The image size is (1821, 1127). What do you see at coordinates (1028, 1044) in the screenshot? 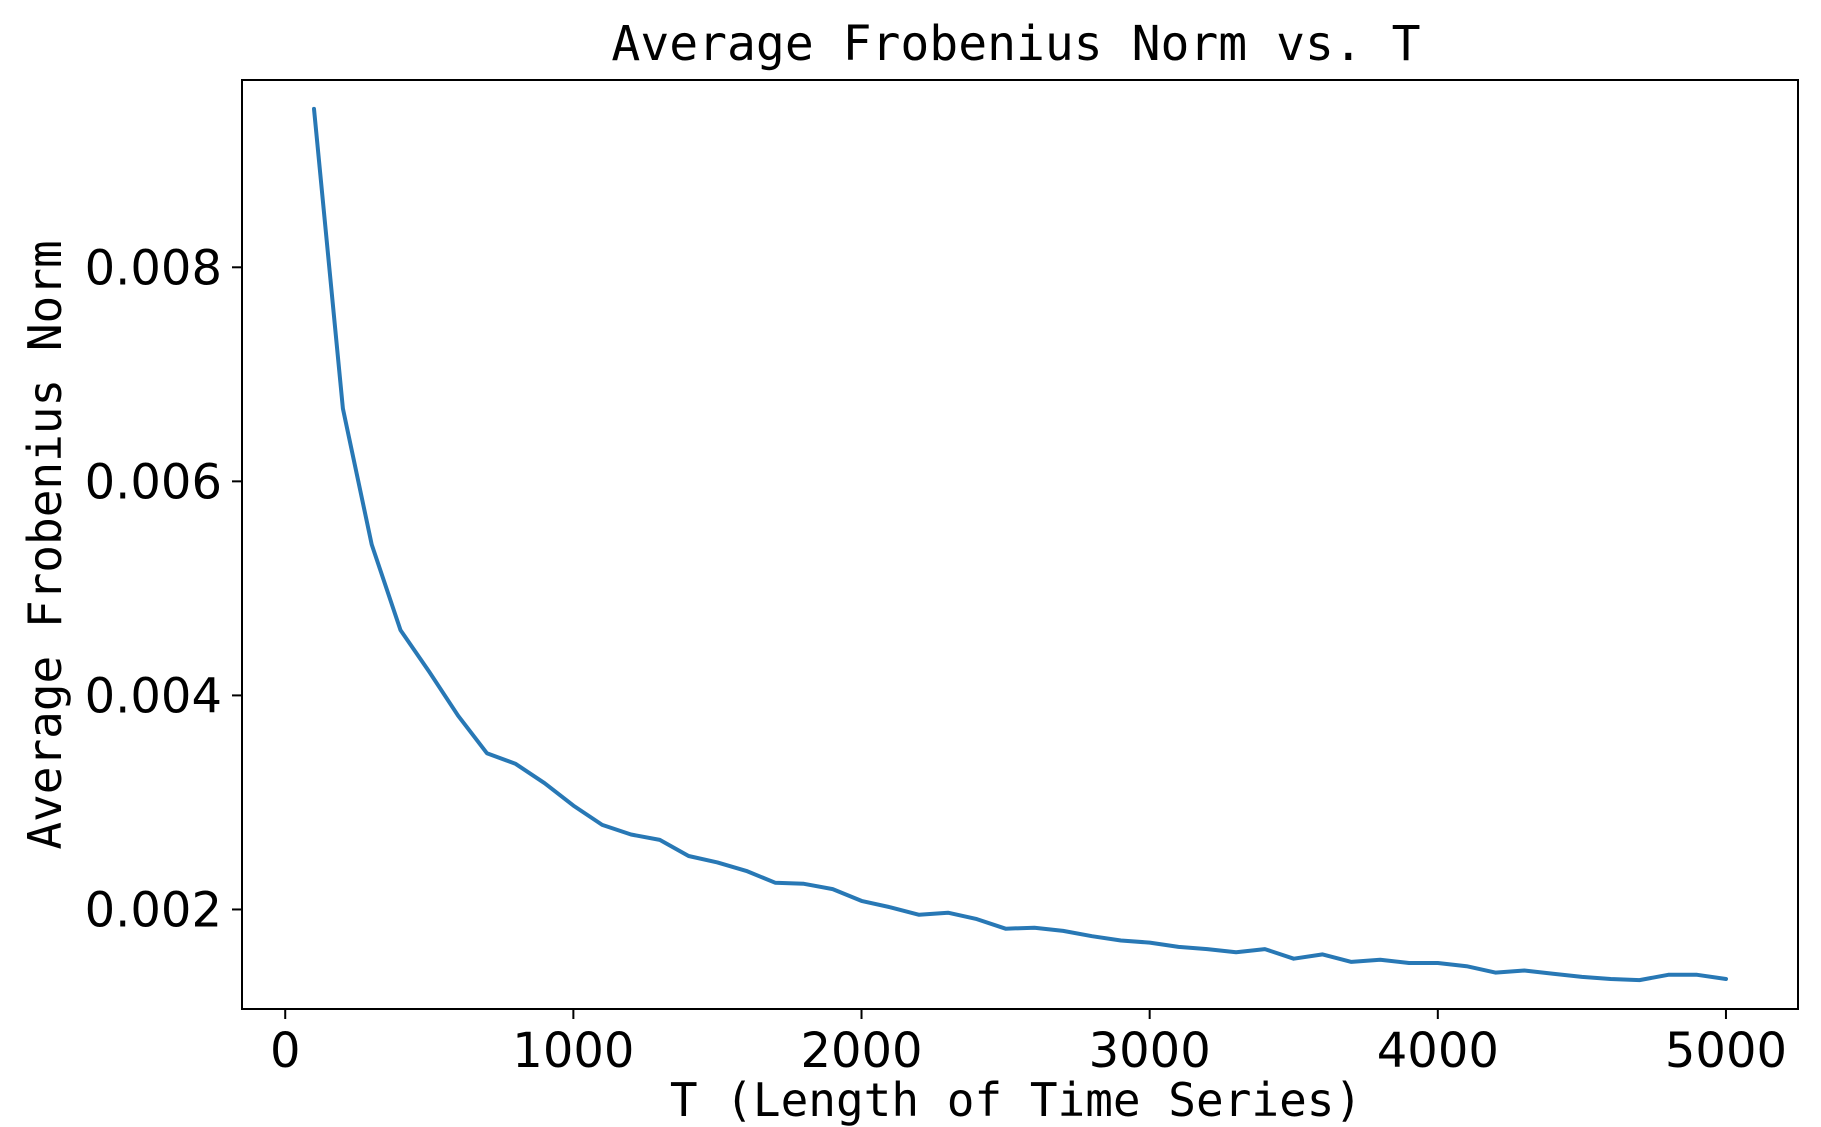
I see `x-axis: 0 1000 2000 3000 4000 5000` at bounding box center [1028, 1044].